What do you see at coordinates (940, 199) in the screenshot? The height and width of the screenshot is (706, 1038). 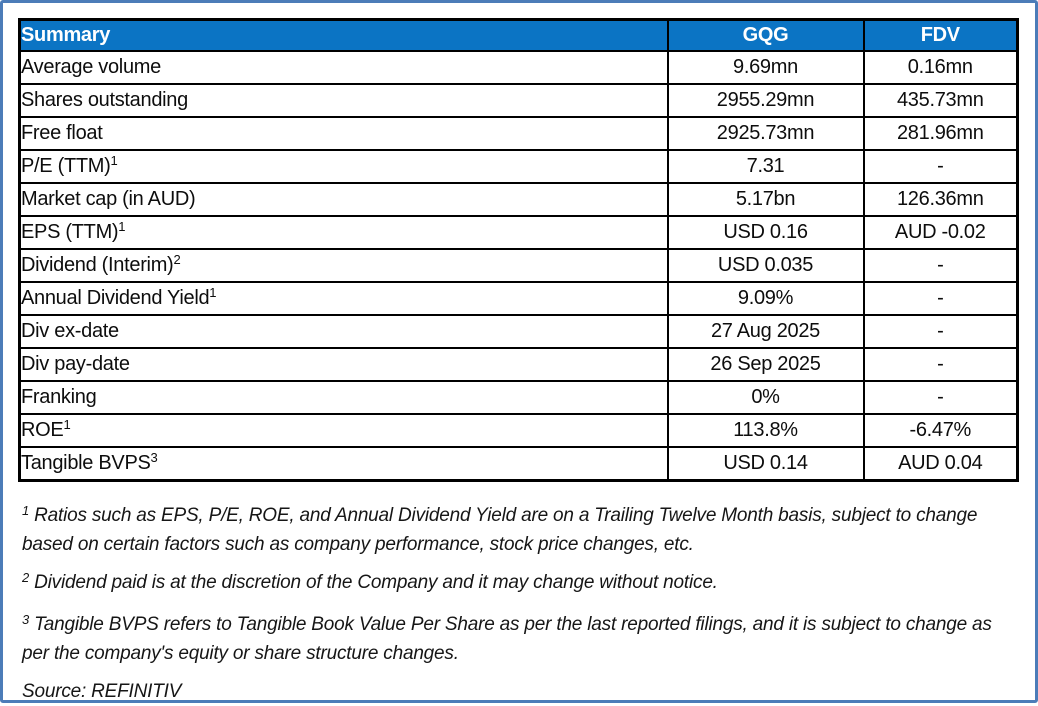 I see `fdv-value: 126.36mn` at bounding box center [940, 199].